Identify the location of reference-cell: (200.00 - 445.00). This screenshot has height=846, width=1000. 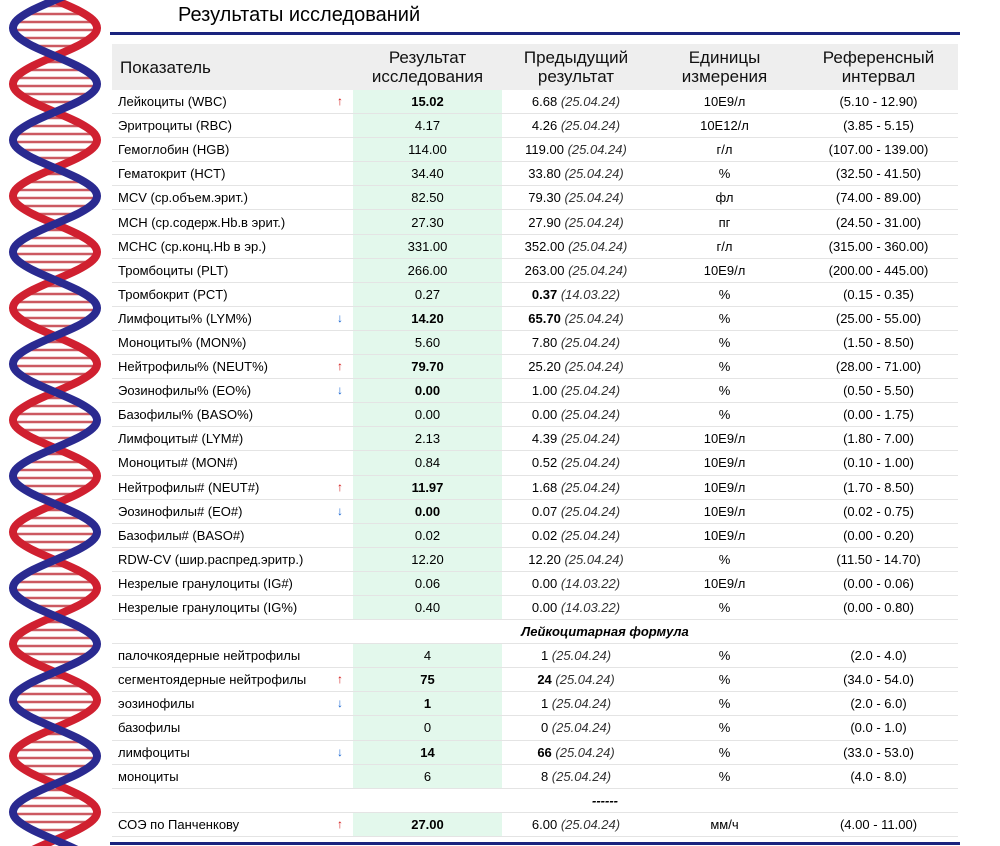
(878, 270).